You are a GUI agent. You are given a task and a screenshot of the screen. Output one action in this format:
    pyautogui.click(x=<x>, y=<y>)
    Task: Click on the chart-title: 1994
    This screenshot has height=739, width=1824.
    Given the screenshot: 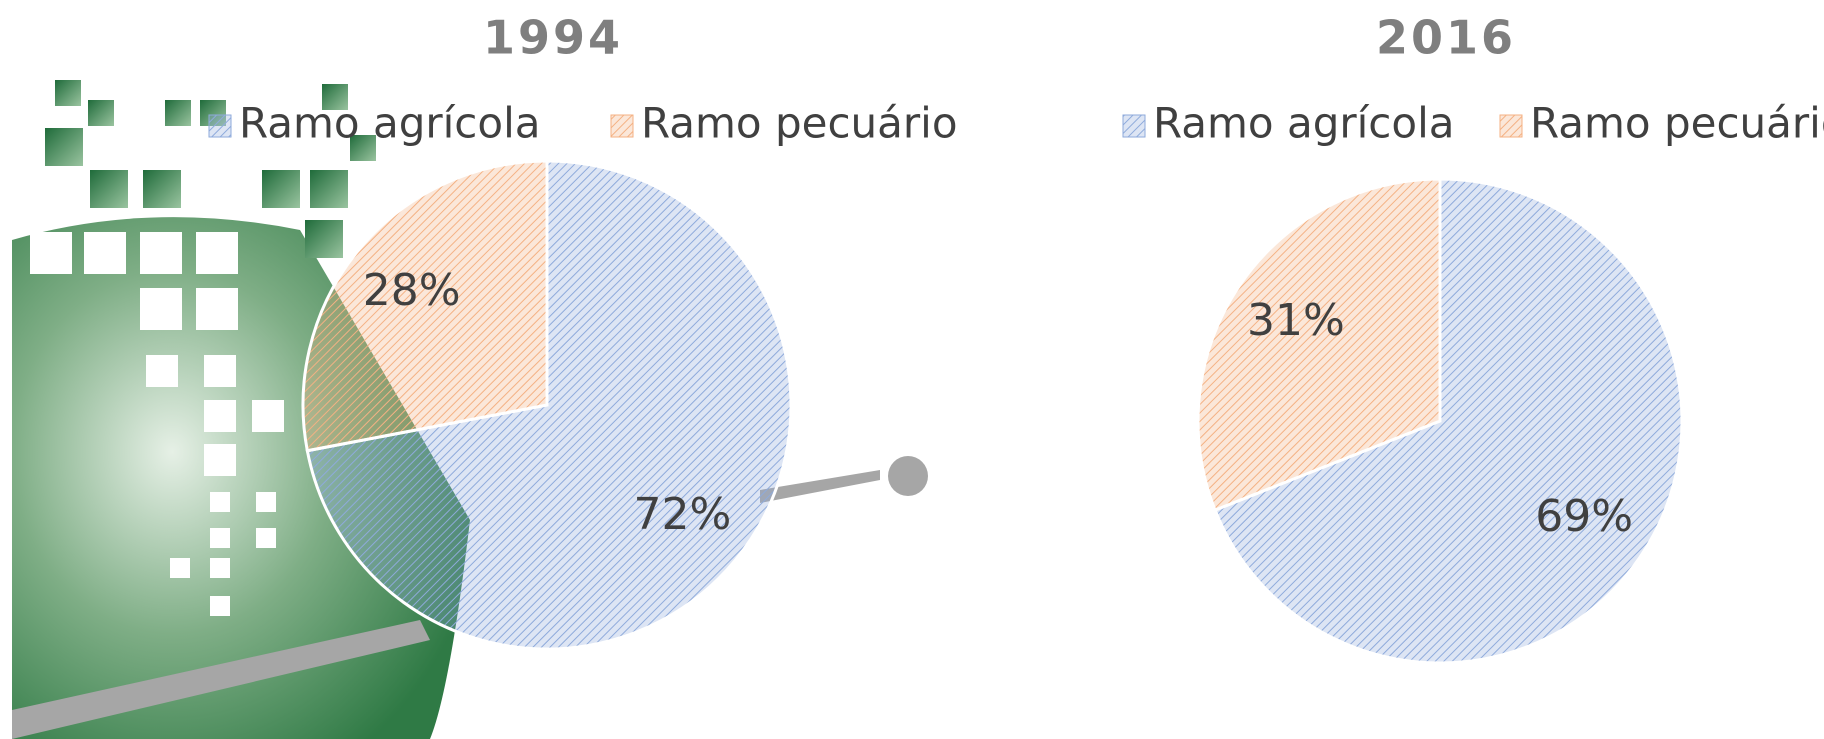 What is the action you would take?
    pyautogui.click(x=553, y=38)
    